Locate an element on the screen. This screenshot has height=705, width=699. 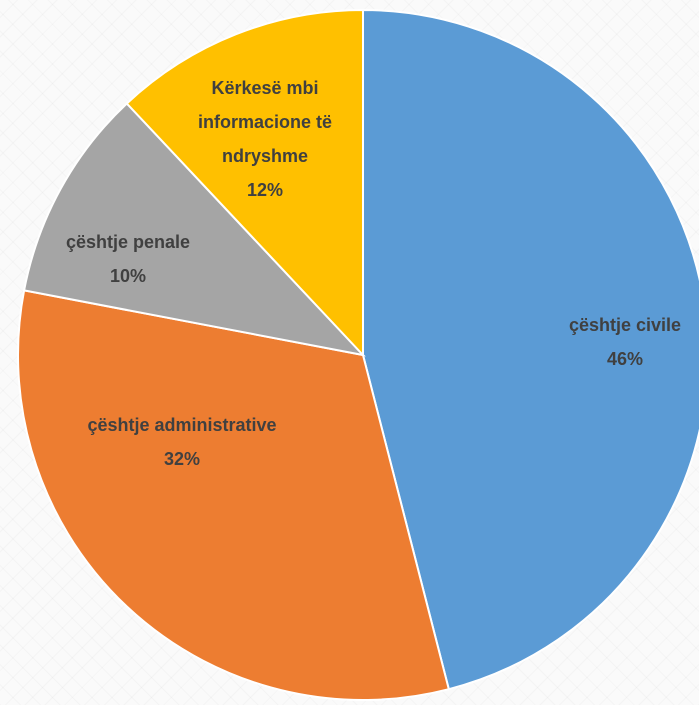
value-label: 46% is located at coordinates (625, 359).